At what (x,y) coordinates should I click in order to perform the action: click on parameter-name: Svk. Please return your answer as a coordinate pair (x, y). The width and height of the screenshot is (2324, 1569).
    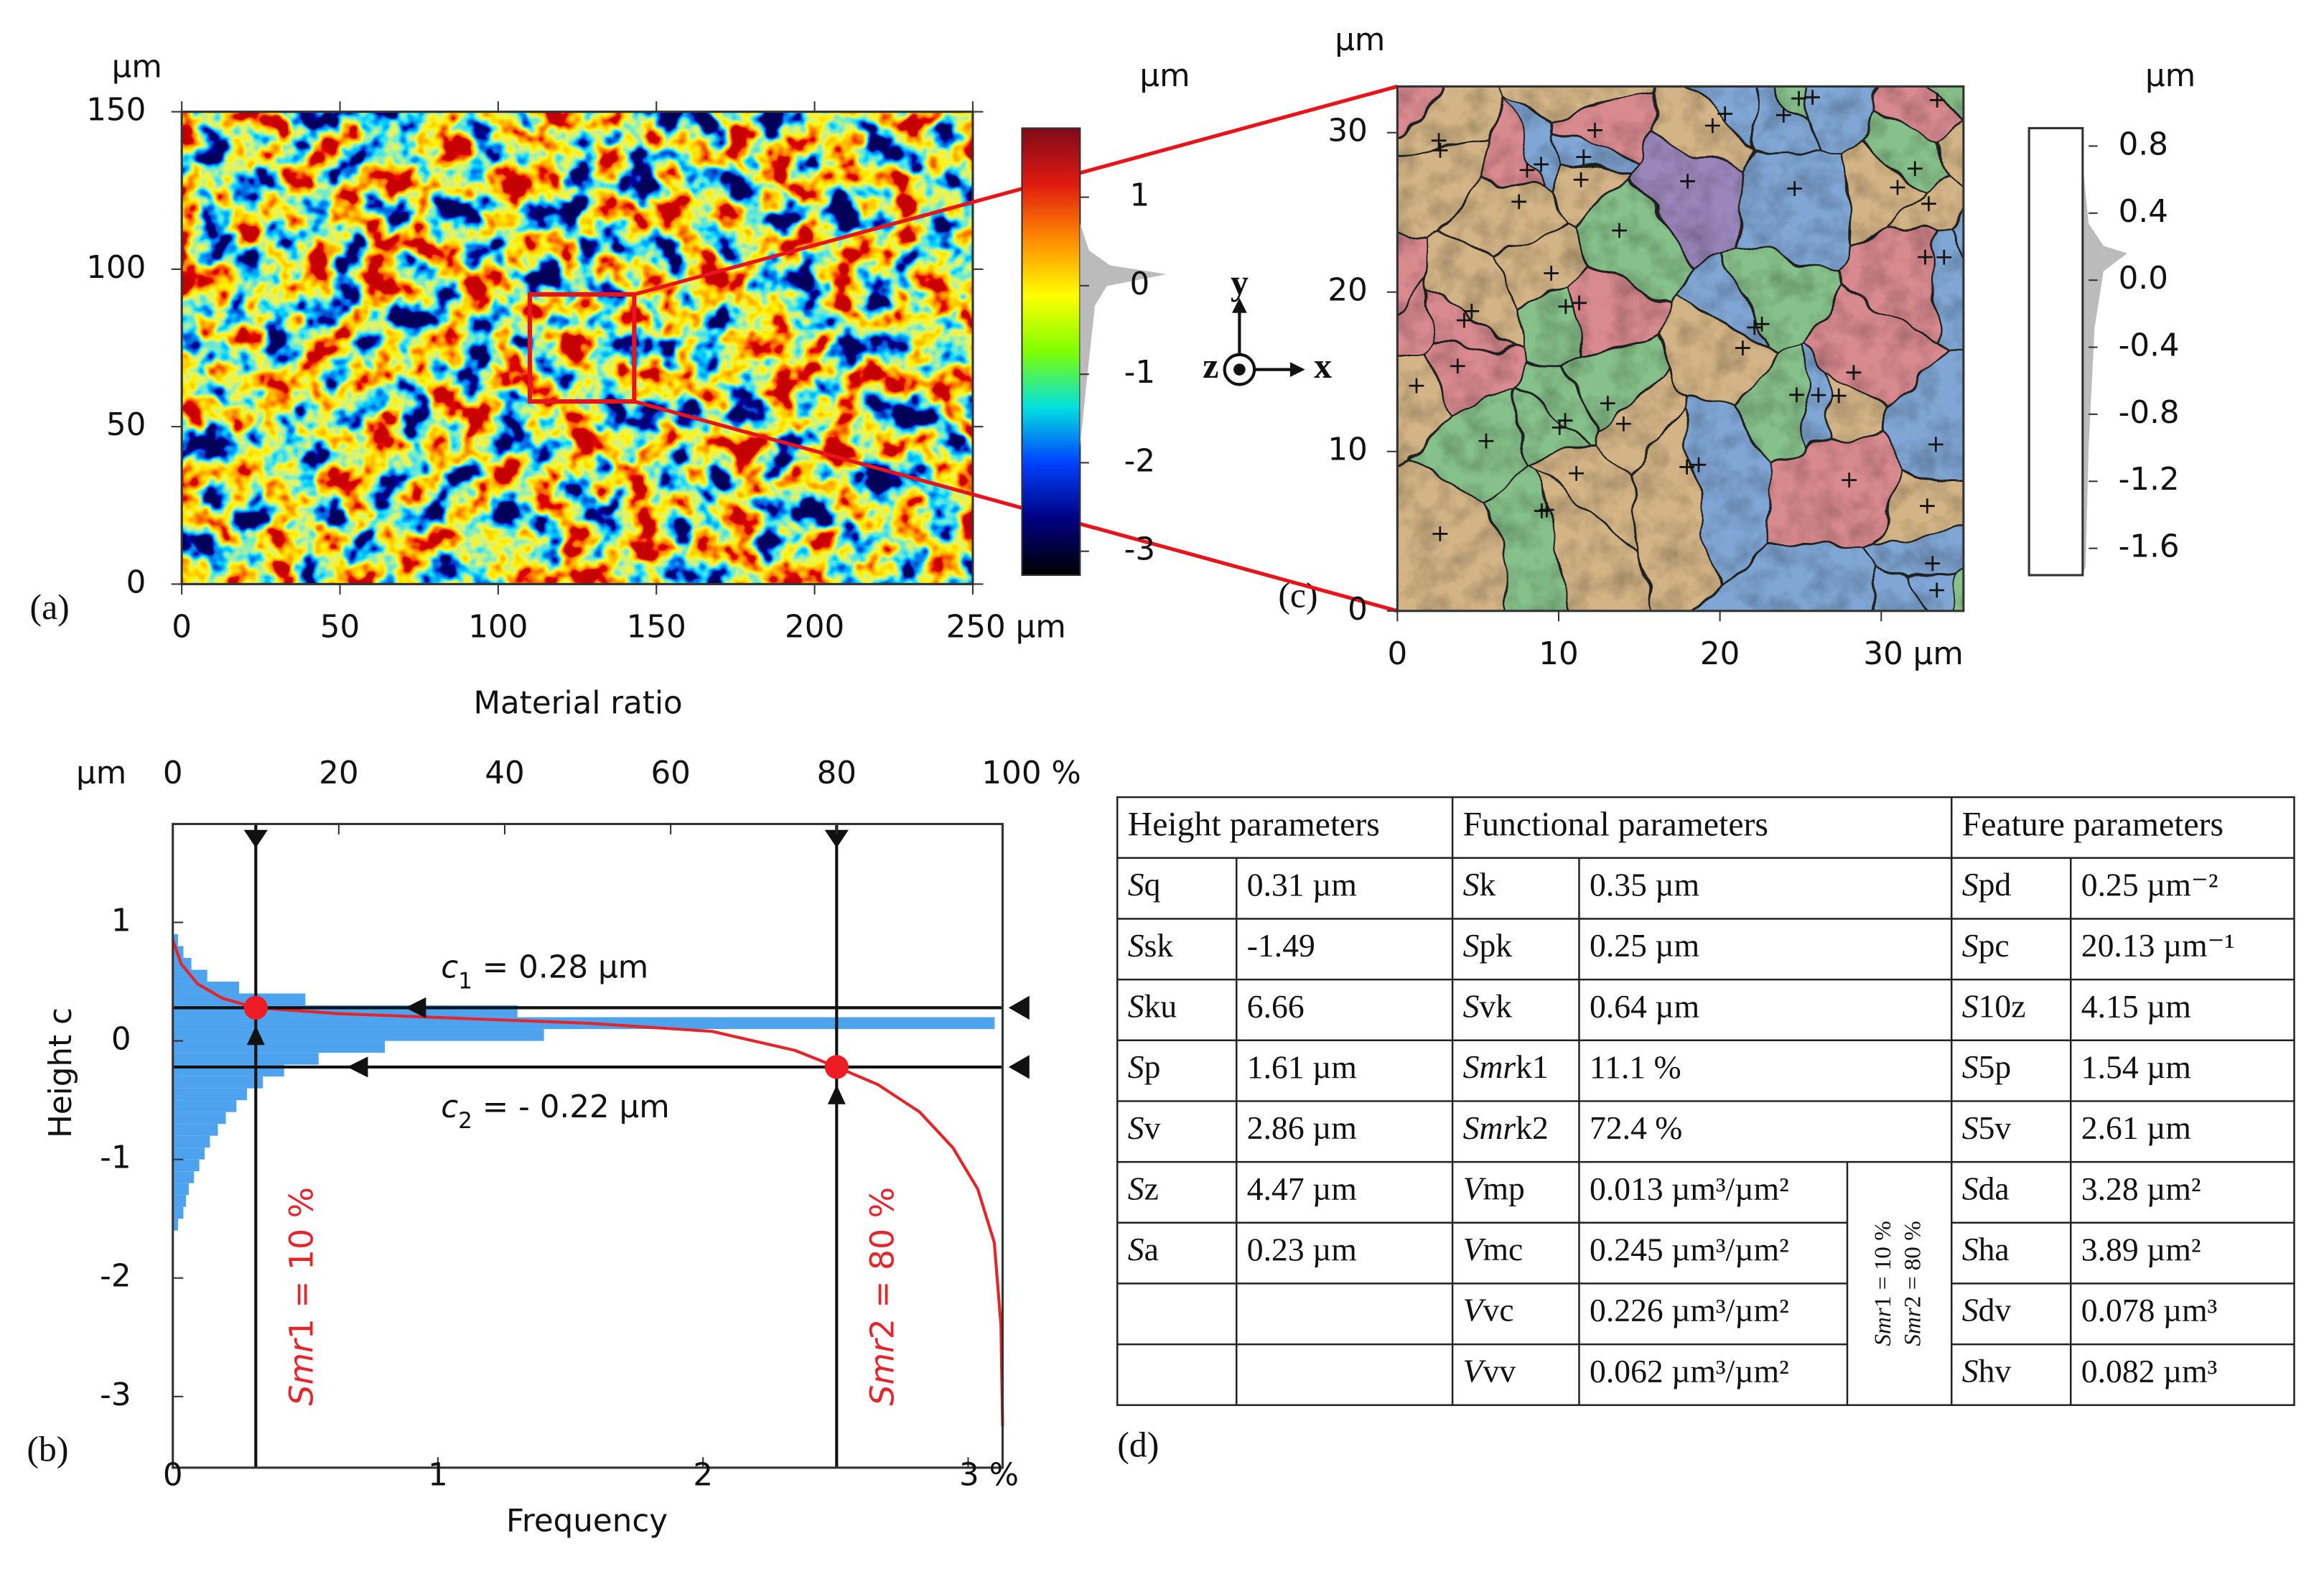
    Looking at the image, I should click on (1488, 1007).